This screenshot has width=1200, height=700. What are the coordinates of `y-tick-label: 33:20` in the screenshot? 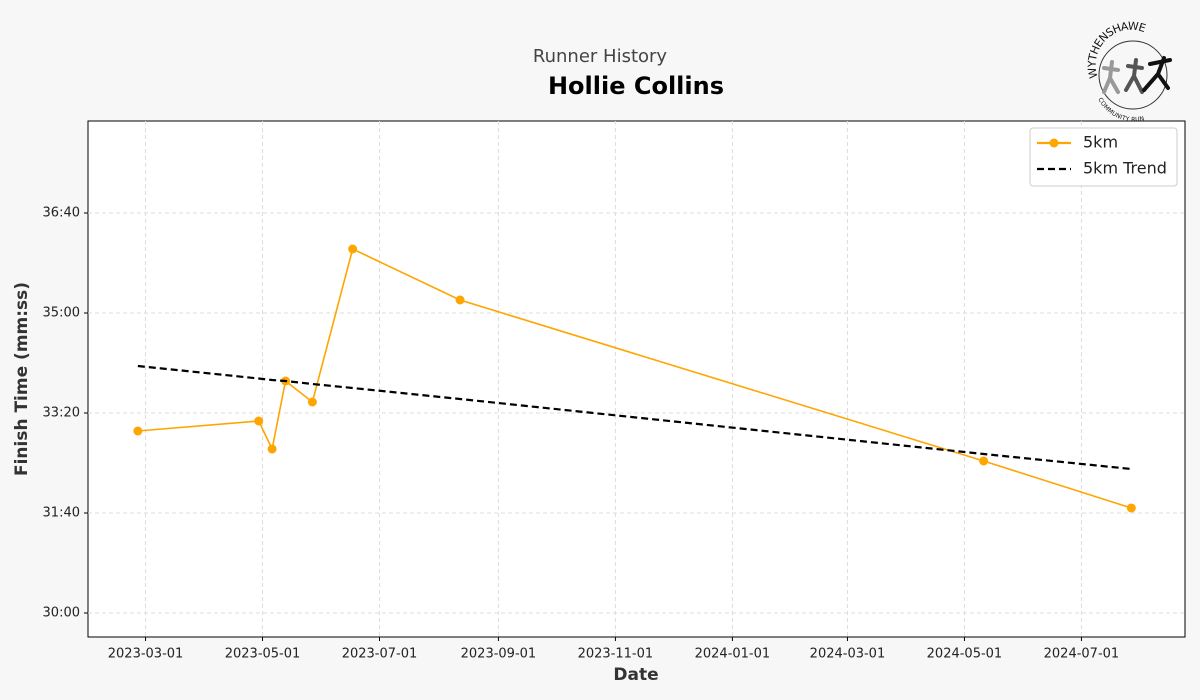 It's located at (61, 413).